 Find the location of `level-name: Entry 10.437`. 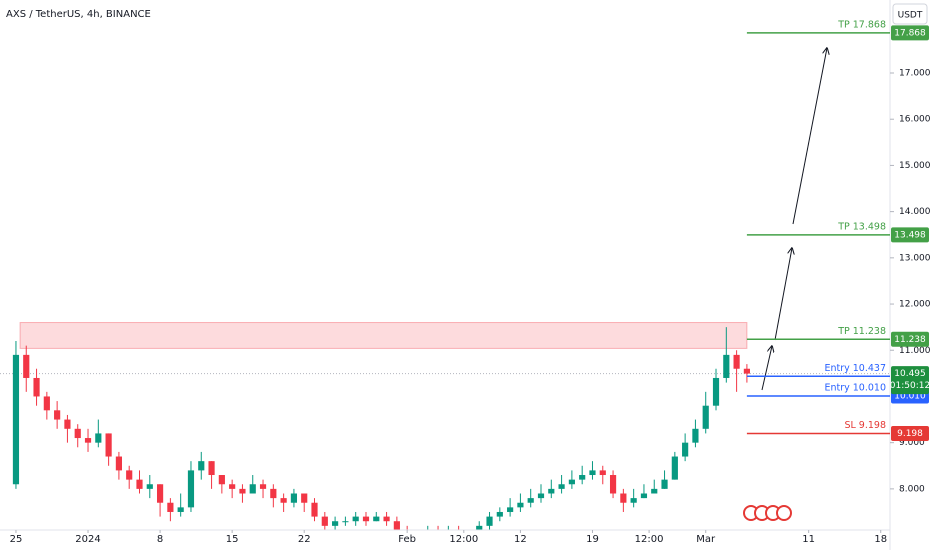

level-name: Entry 10.437 is located at coordinates (855, 368).